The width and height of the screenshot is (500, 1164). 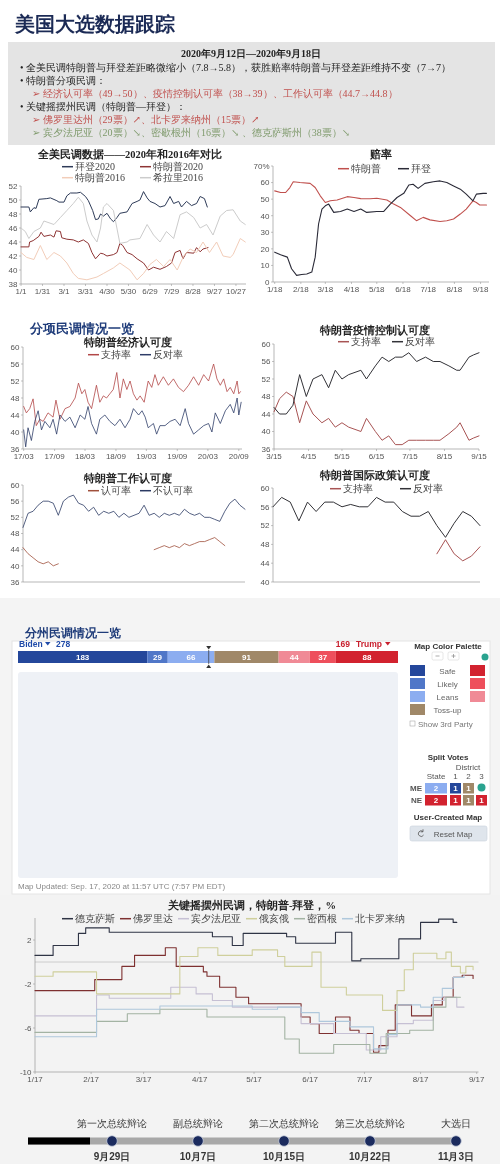 I want to click on legend-label: 德克萨斯, so click(x=95, y=918).